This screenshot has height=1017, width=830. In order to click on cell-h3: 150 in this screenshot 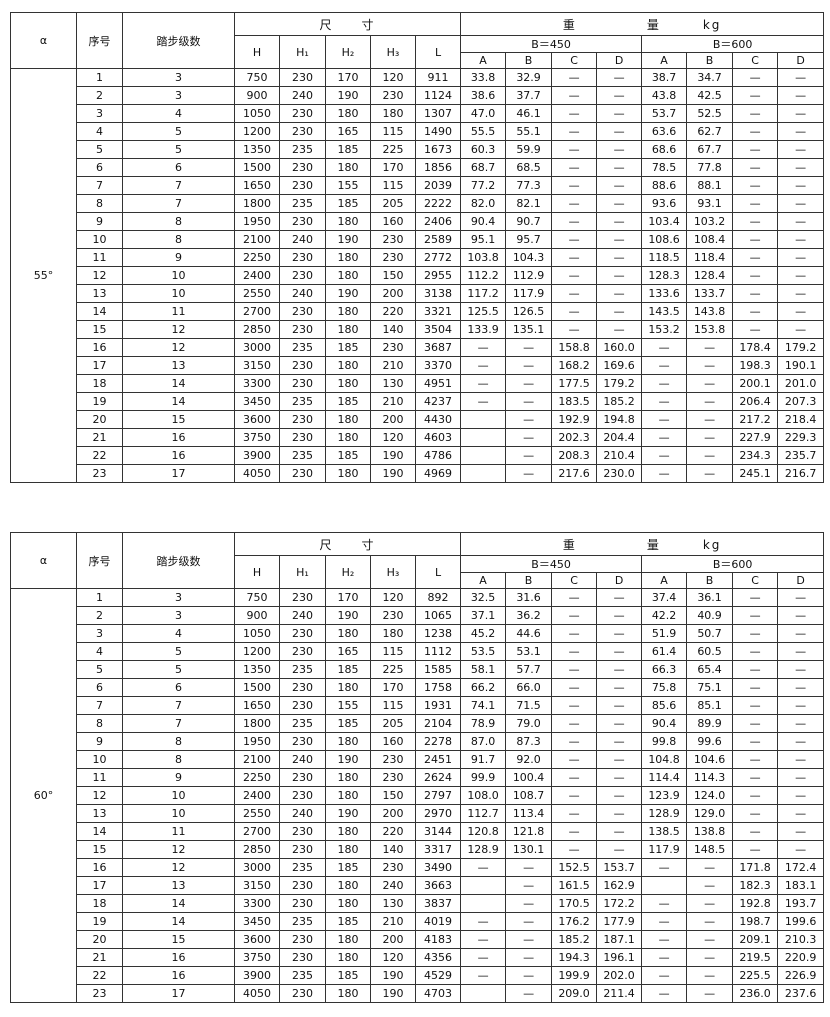, I will do `click(393, 795)`.